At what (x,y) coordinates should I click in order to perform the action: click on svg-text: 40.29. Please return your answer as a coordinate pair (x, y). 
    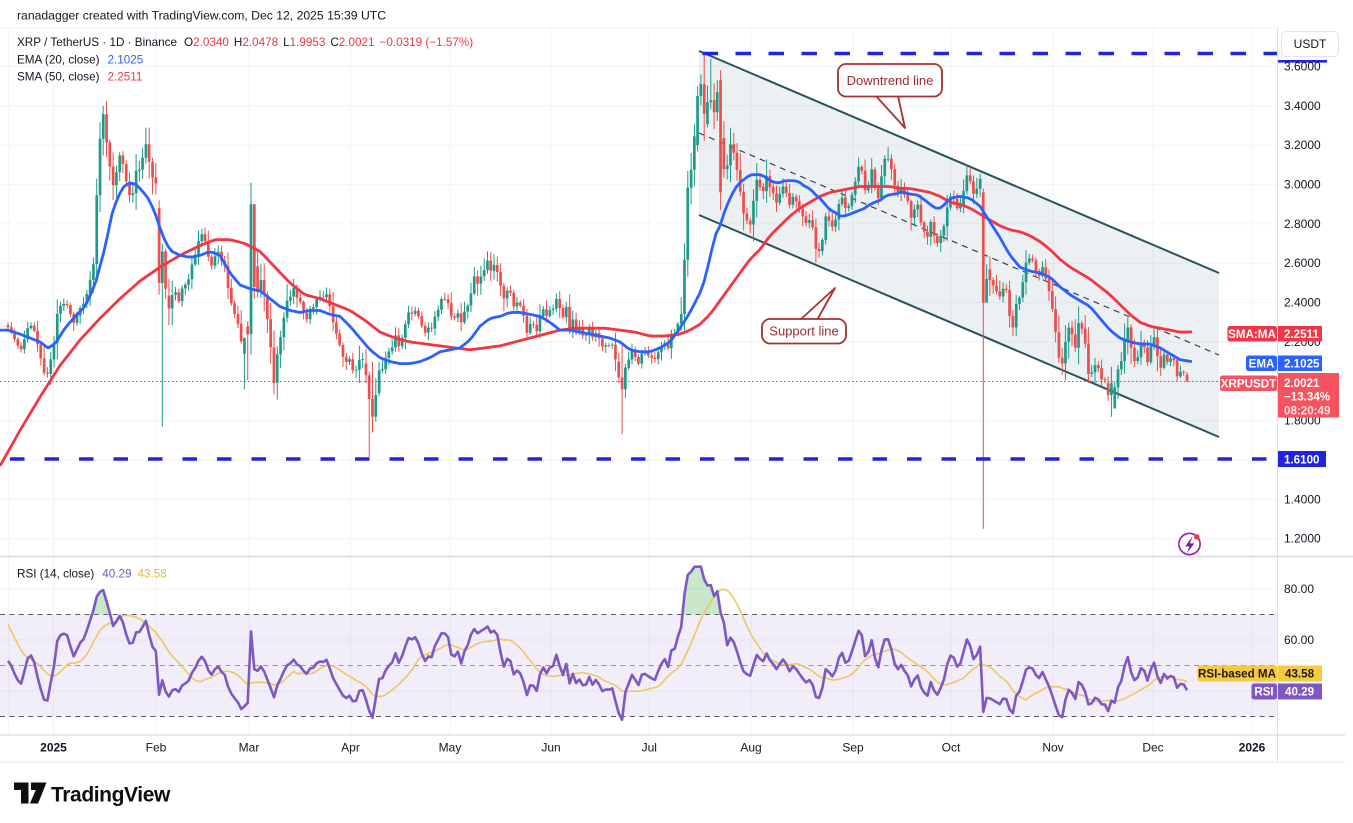
    Looking at the image, I should click on (1300, 692).